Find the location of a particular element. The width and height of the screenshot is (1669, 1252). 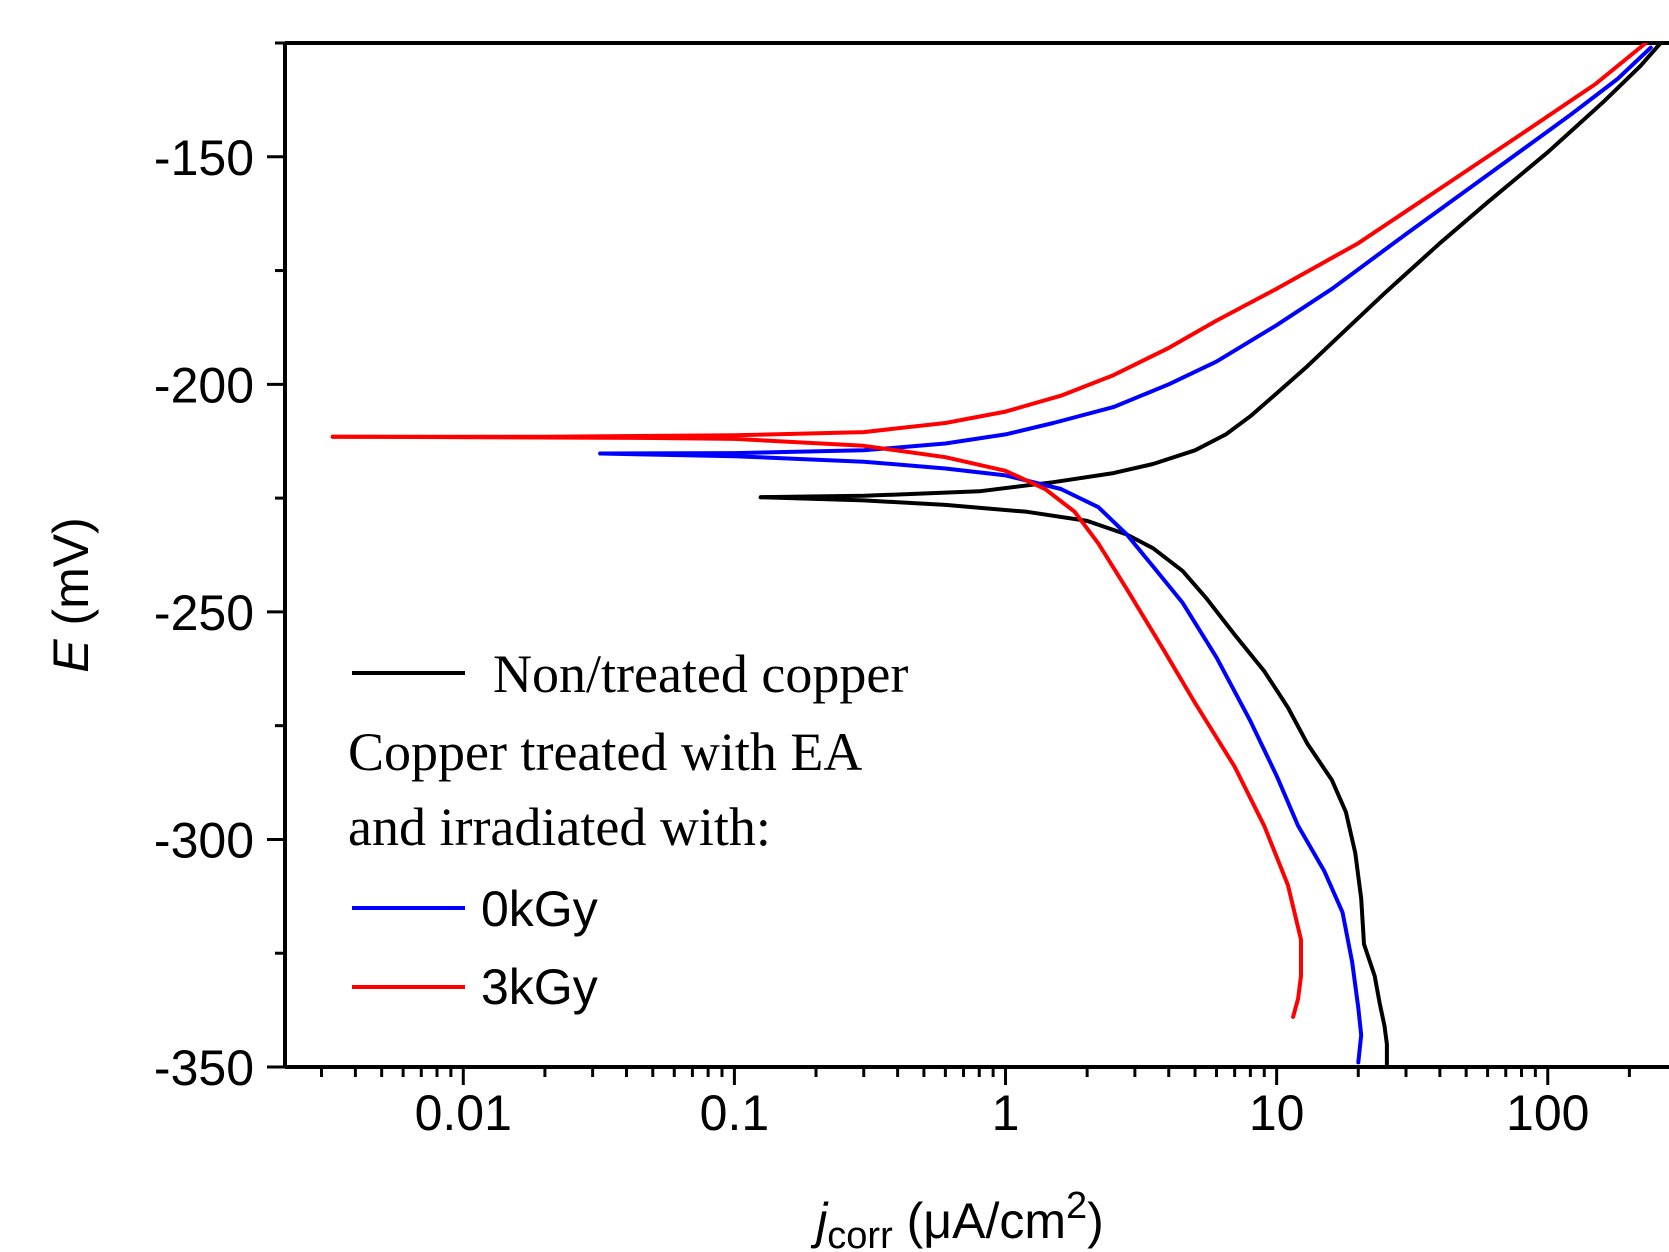

x-axis-title-unit: (μA/cm is located at coordinates (979, 1221).